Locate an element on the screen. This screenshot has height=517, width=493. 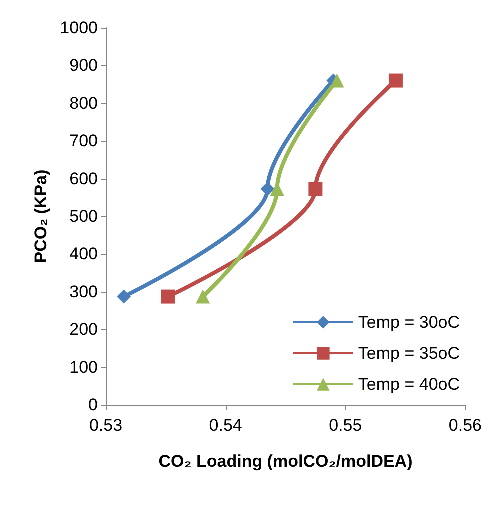
y-axis-title: PCO₂ (KPa) is located at coordinates (40, 217).